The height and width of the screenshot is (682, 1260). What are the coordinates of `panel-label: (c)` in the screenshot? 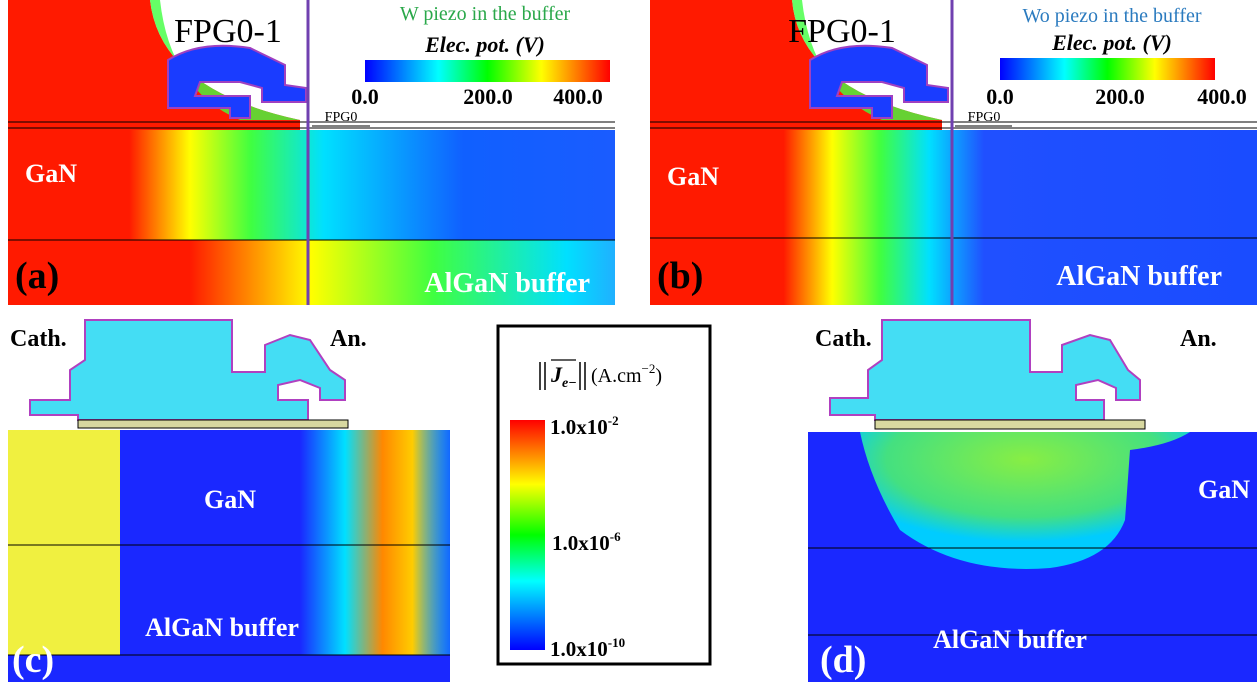 It's located at (33, 660).